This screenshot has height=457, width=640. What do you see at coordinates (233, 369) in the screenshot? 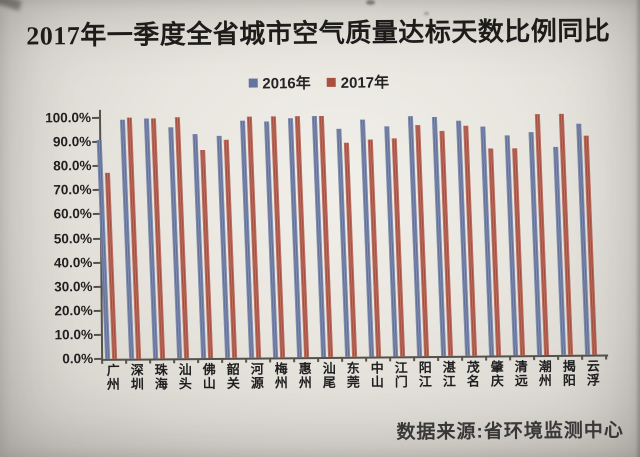
I see `x-label-char: 韶` at bounding box center [233, 369].